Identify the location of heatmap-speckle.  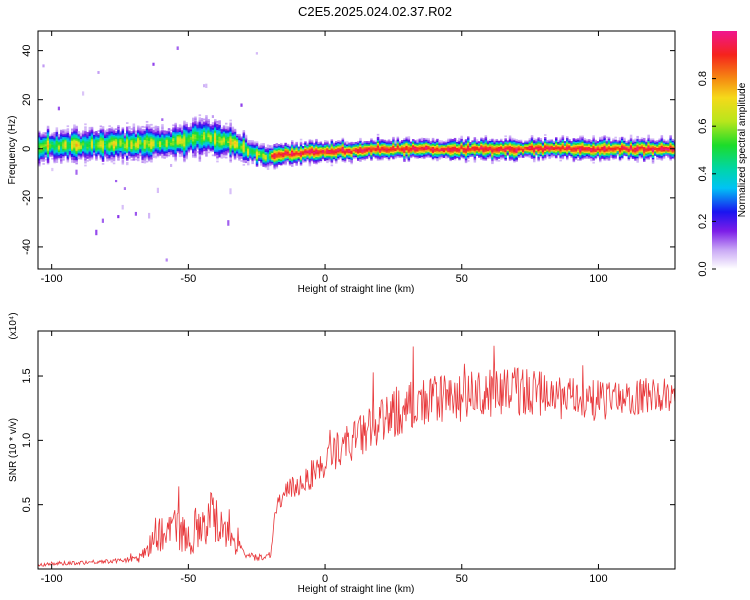
(195, 153).